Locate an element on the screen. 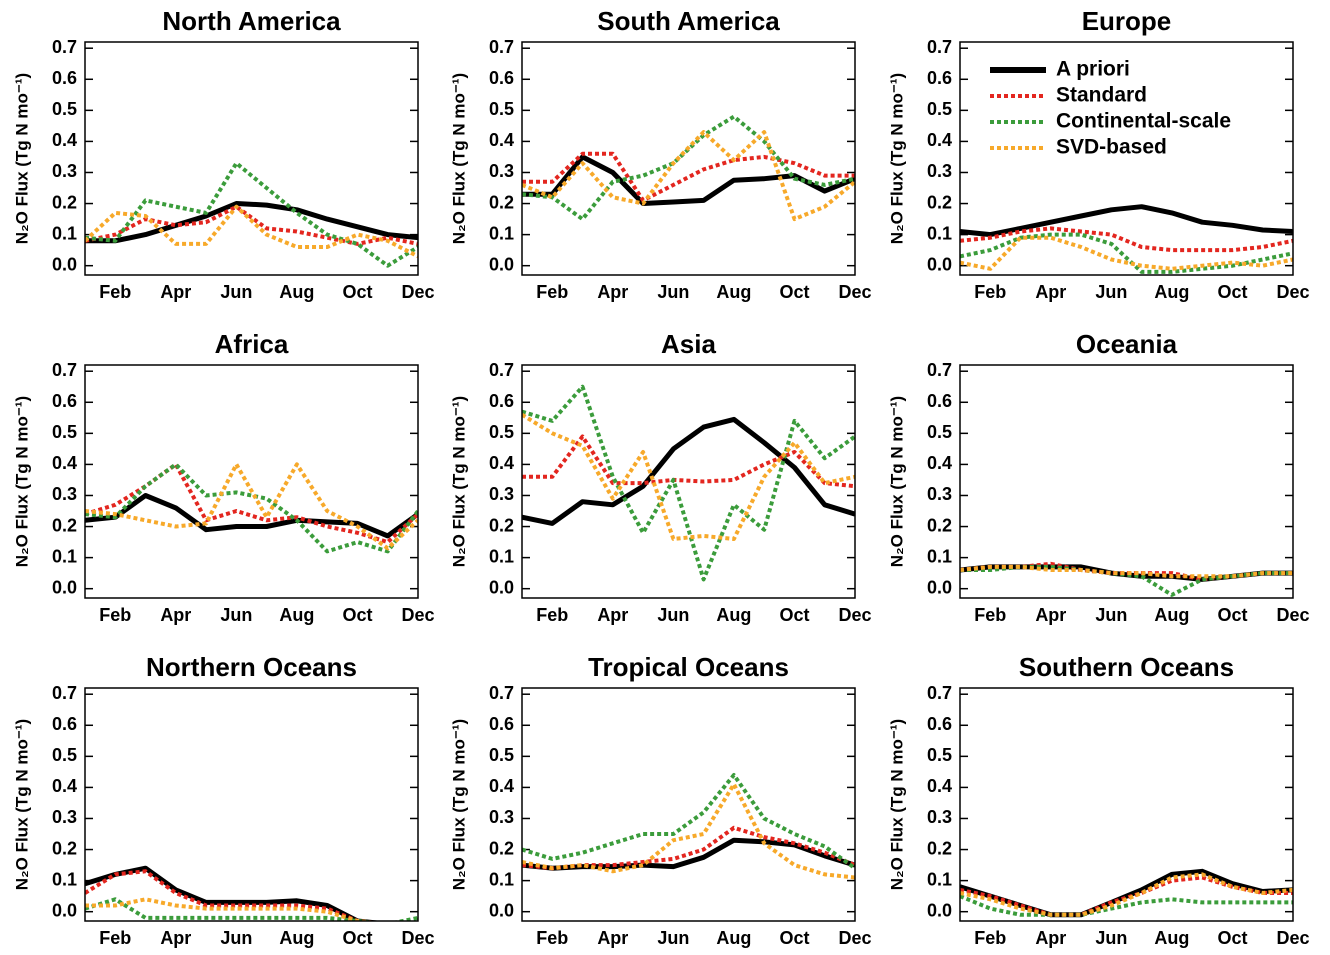  panel-title: Northern Oceans is located at coordinates (251, 667).